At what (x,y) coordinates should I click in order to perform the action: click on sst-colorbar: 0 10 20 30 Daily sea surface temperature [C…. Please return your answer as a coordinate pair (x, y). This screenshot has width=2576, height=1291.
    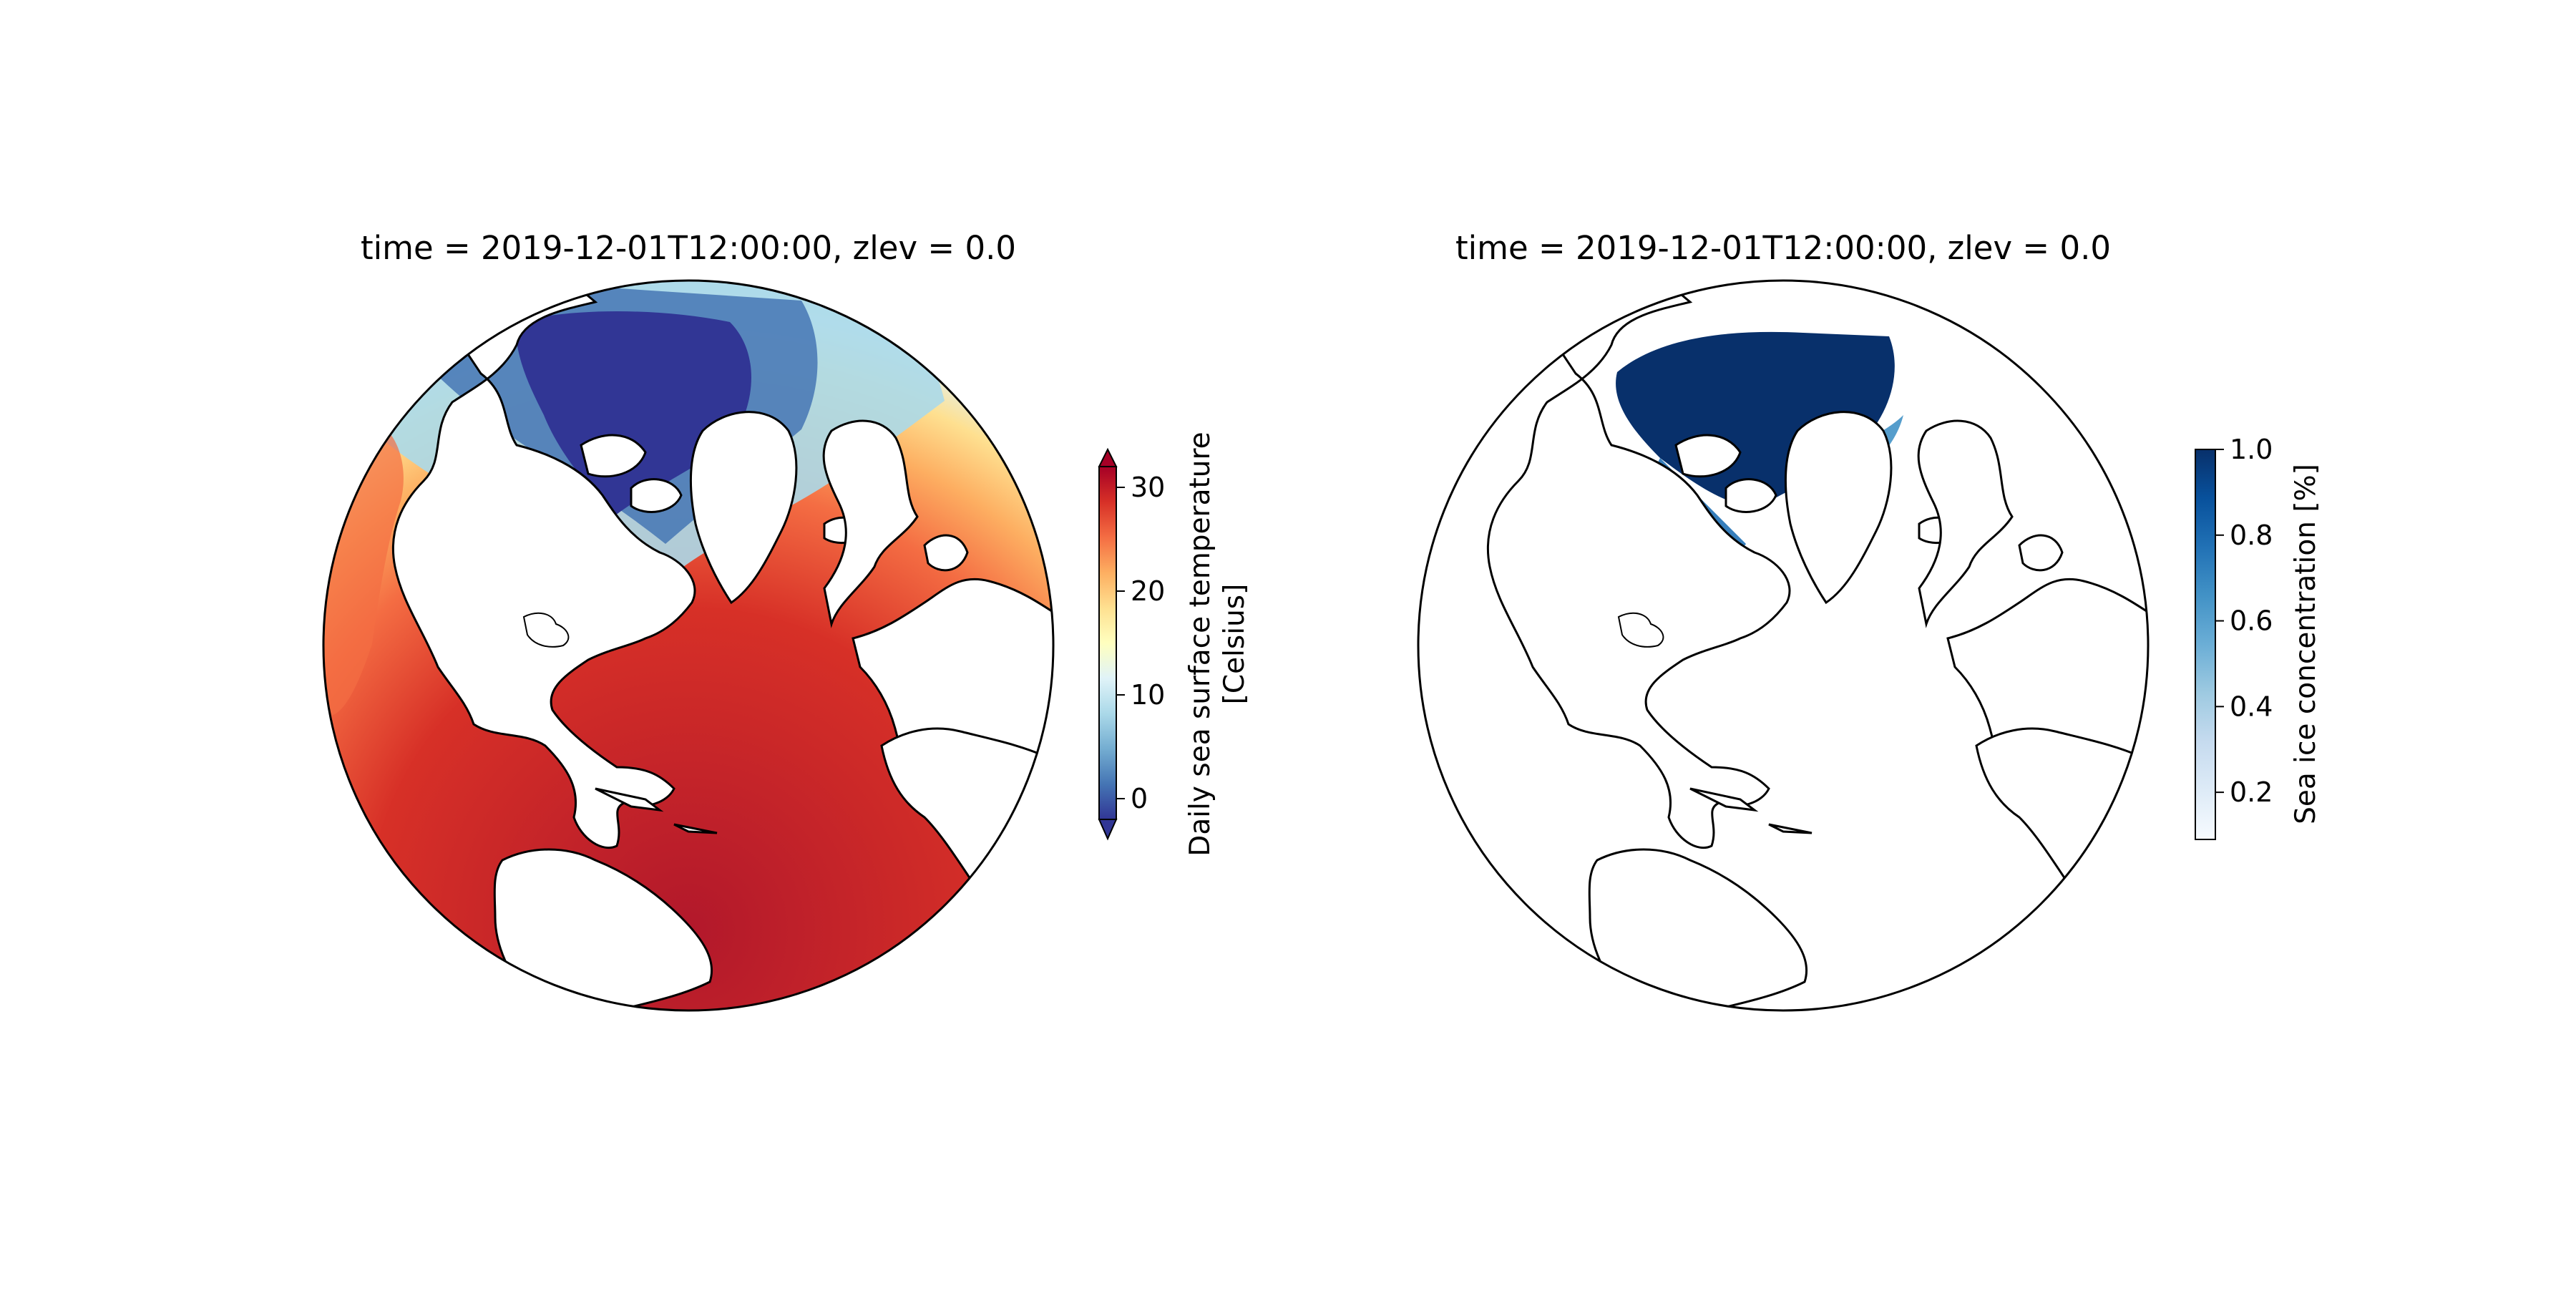
    Looking at the image, I should click on (1174, 644).